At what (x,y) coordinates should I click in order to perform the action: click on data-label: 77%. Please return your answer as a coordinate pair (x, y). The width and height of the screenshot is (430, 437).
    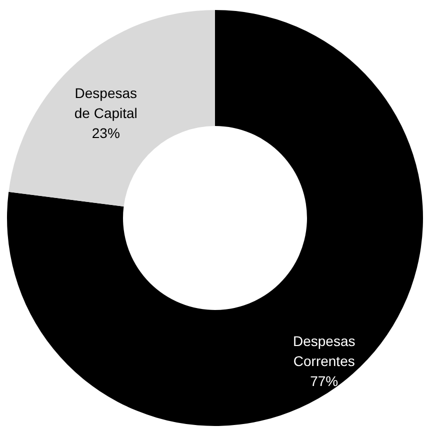
    Looking at the image, I should click on (324, 380).